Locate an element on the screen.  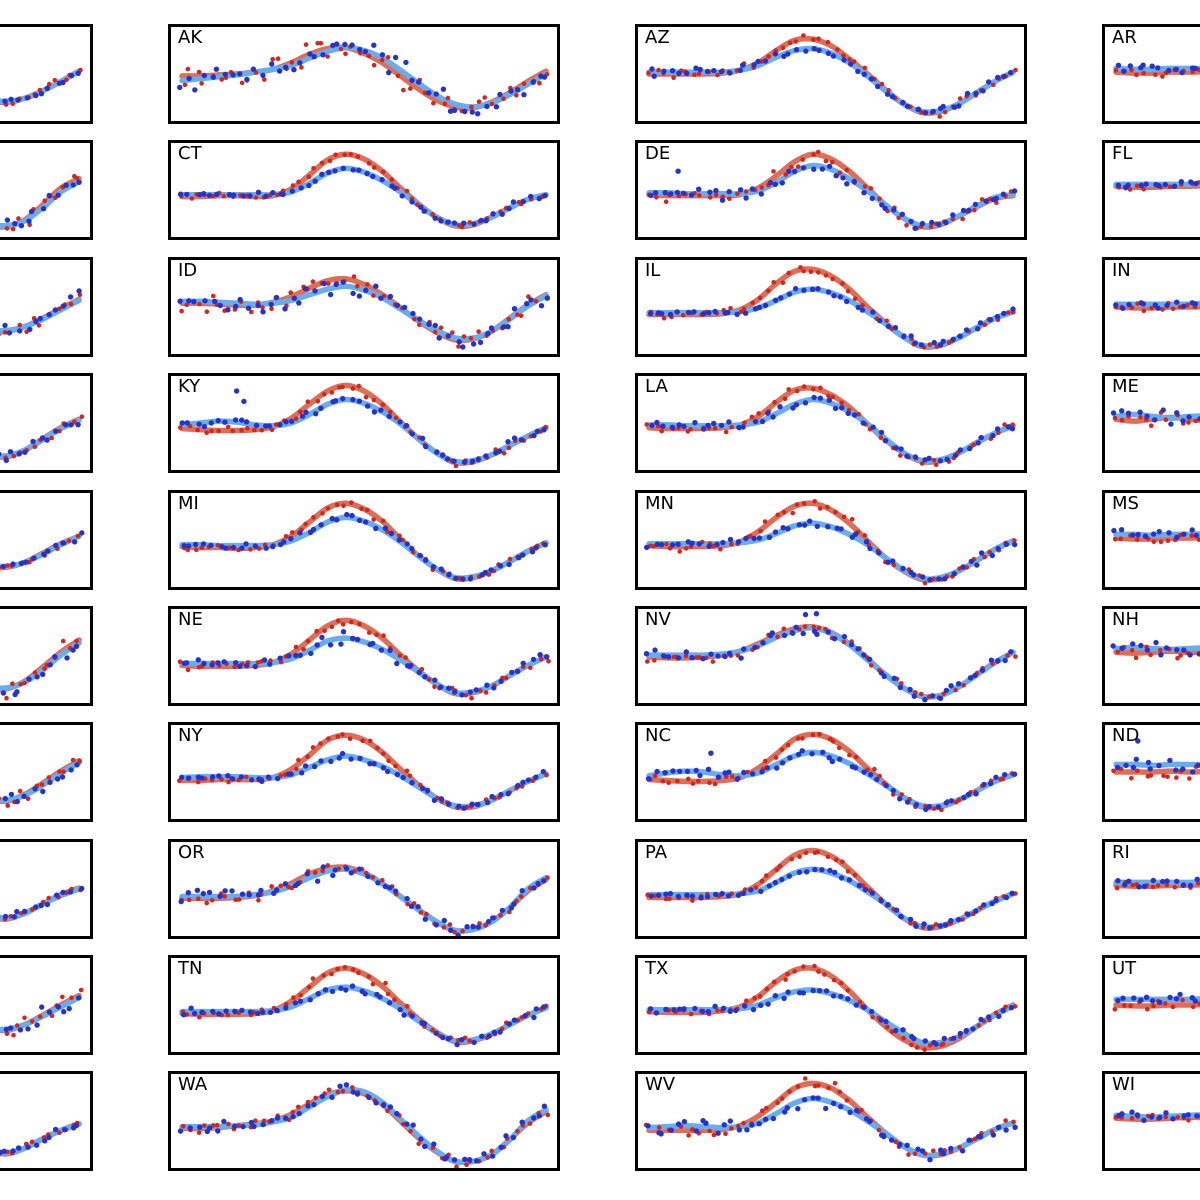
panel-label: NH is located at coordinates (1125, 619).